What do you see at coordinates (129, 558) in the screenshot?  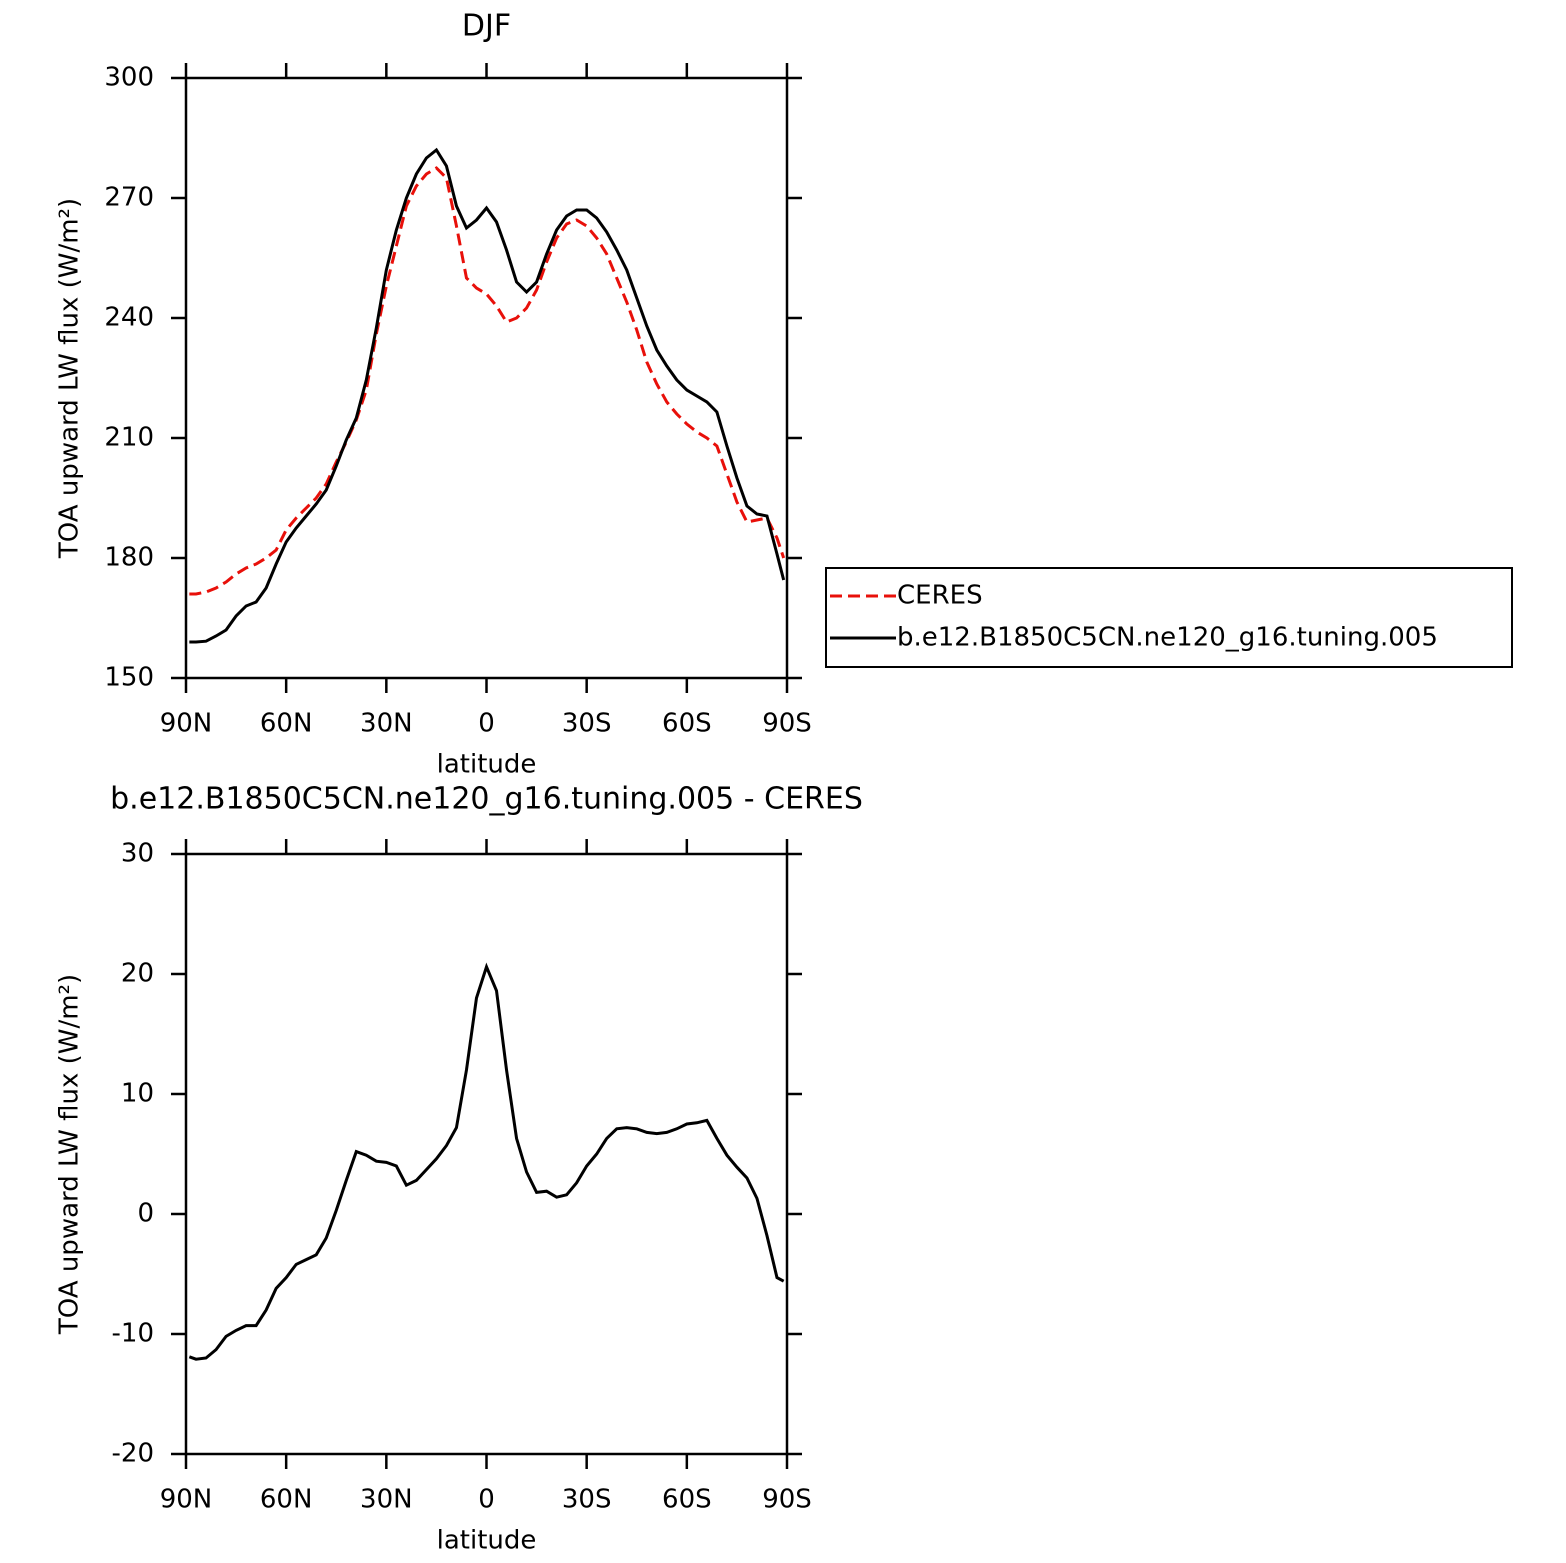 I see `y-tick-label: 180` at bounding box center [129, 558].